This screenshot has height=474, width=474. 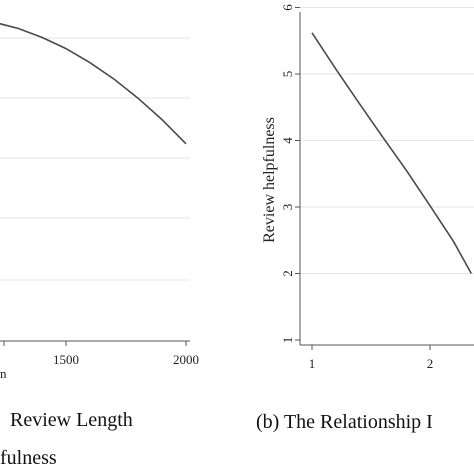 I want to click on panel-a-x-tick-label: 1500, so click(x=66, y=359).